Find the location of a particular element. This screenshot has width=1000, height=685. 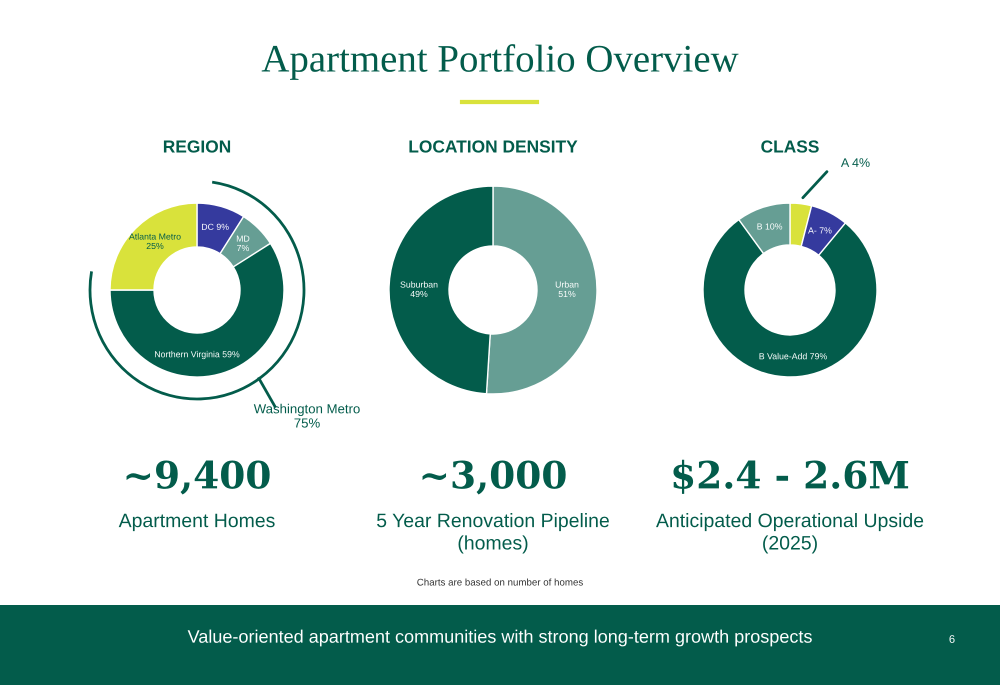

chart-title: CLASS is located at coordinates (790, 146).